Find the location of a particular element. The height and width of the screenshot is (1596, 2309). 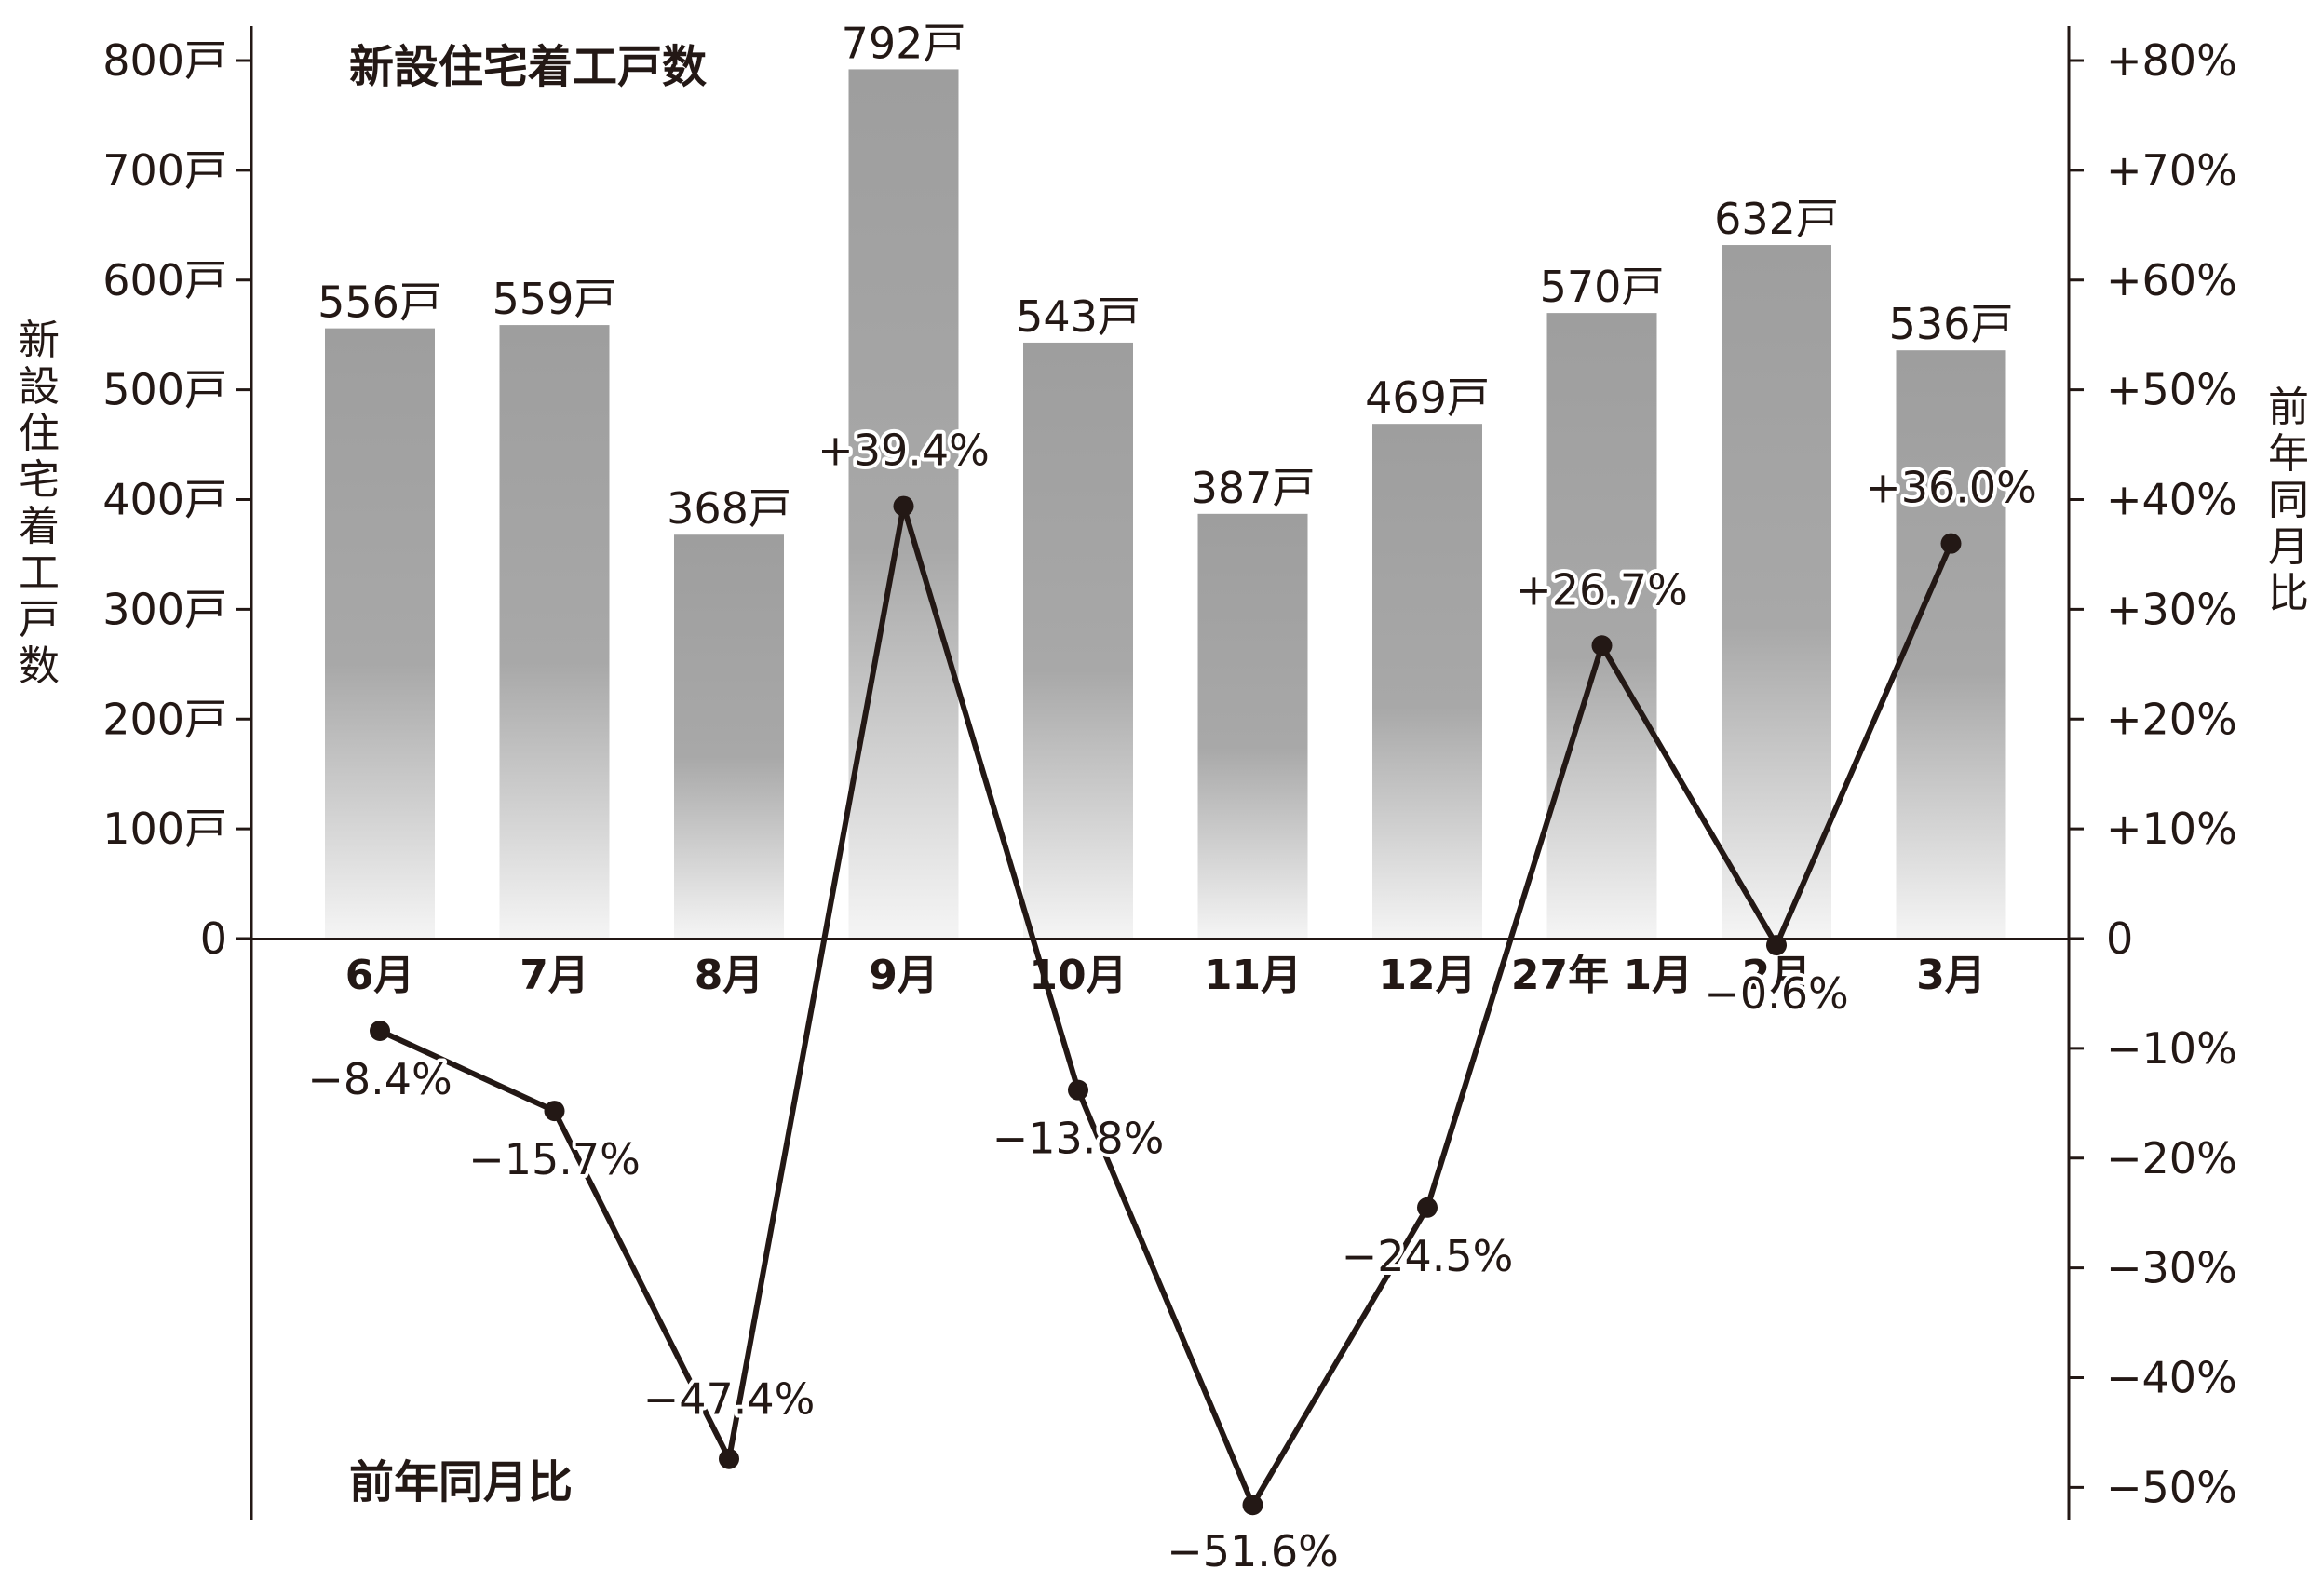

left-tick-label: 500戸 is located at coordinates (165, 390).